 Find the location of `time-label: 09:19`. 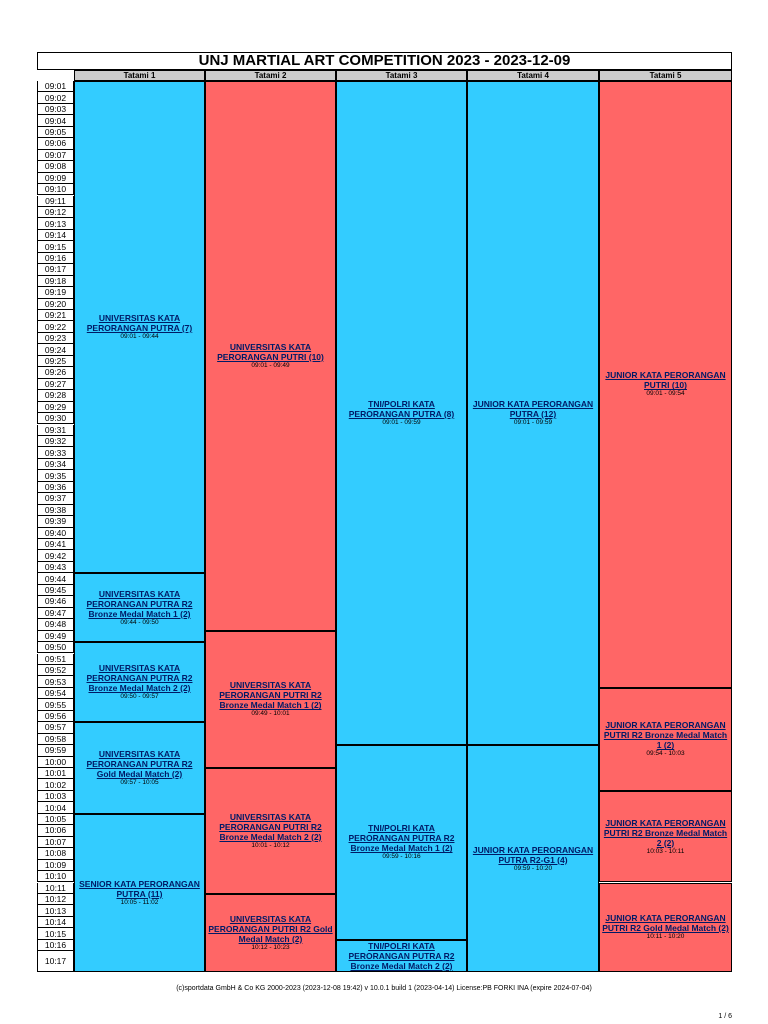

time-label: 09:19 is located at coordinates (55, 293).